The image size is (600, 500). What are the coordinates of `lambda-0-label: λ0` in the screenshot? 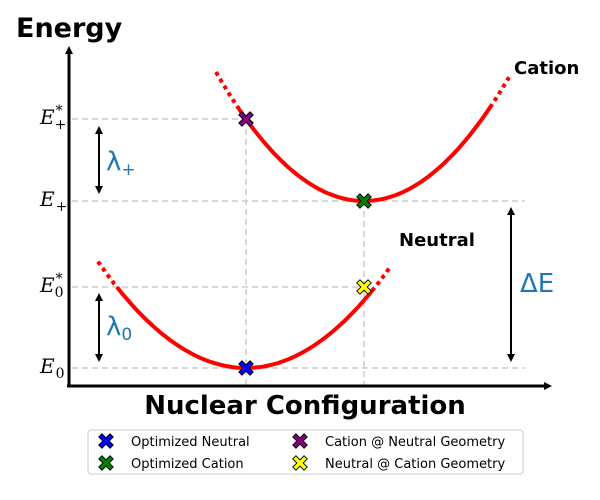 It's located at (119, 328).